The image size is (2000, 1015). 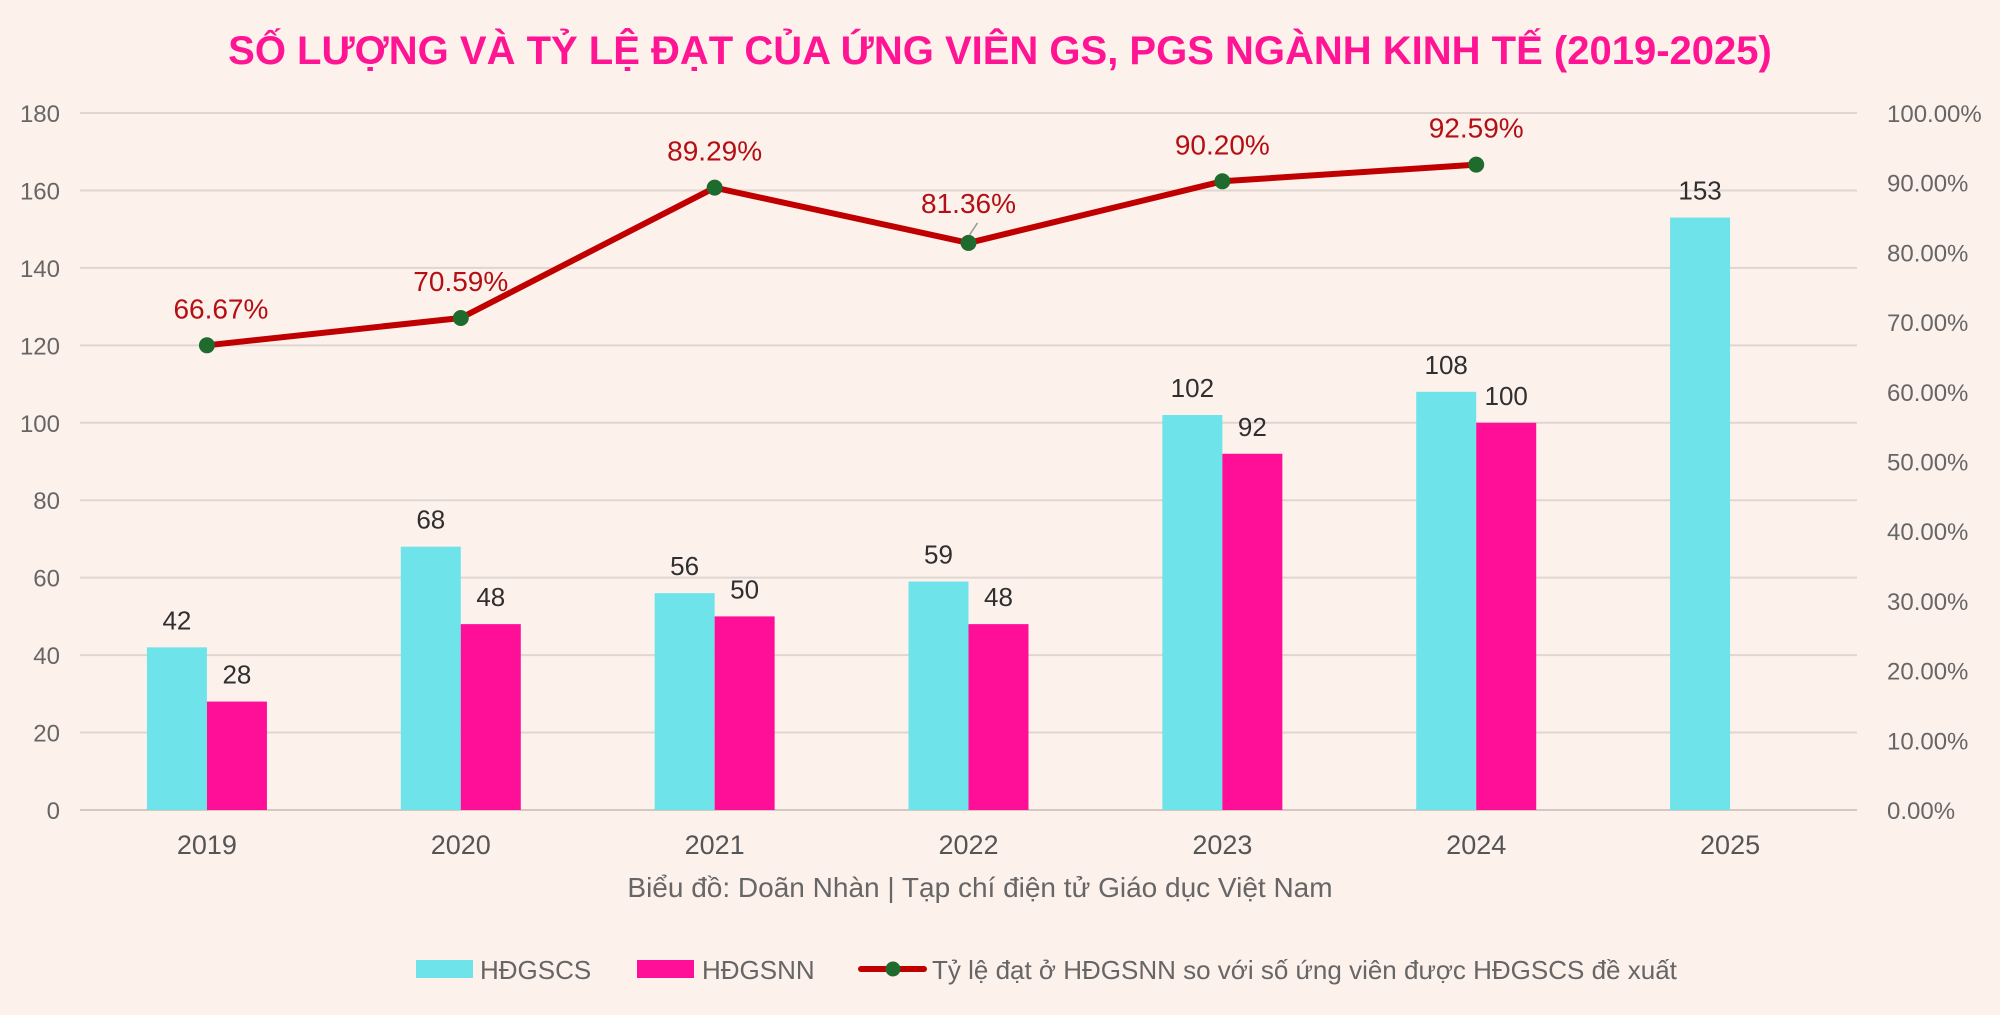 What do you see at coordinates (1252, 631) in the screenshot?
I see `bar-h-gsnn-2023` at bounding box center [1252, 631].